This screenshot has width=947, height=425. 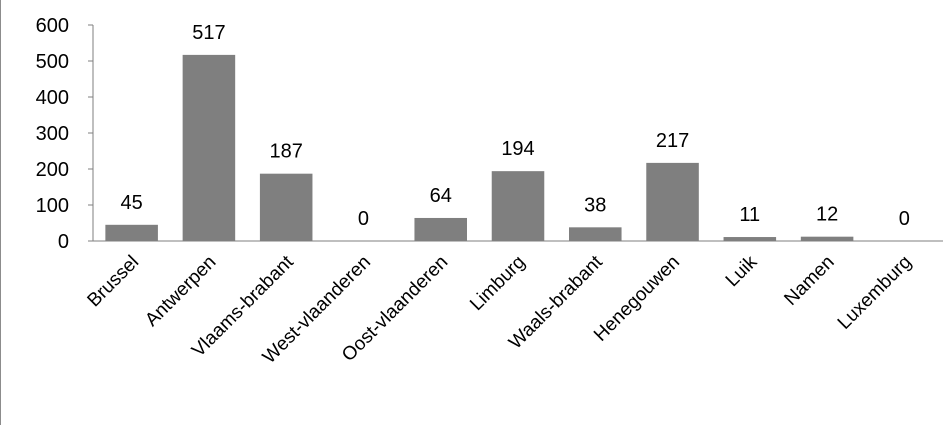 I want to click on data-label-henegouwen: 217, so click(x=672, y=141).